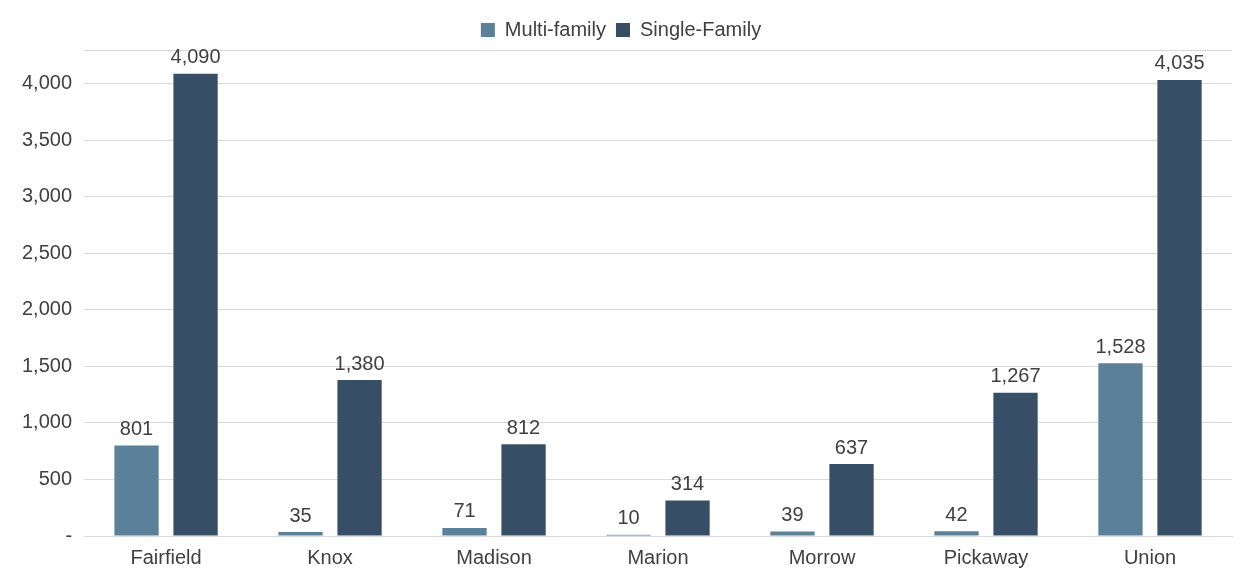  I want to click on data-label: 801, so click(136, 427).